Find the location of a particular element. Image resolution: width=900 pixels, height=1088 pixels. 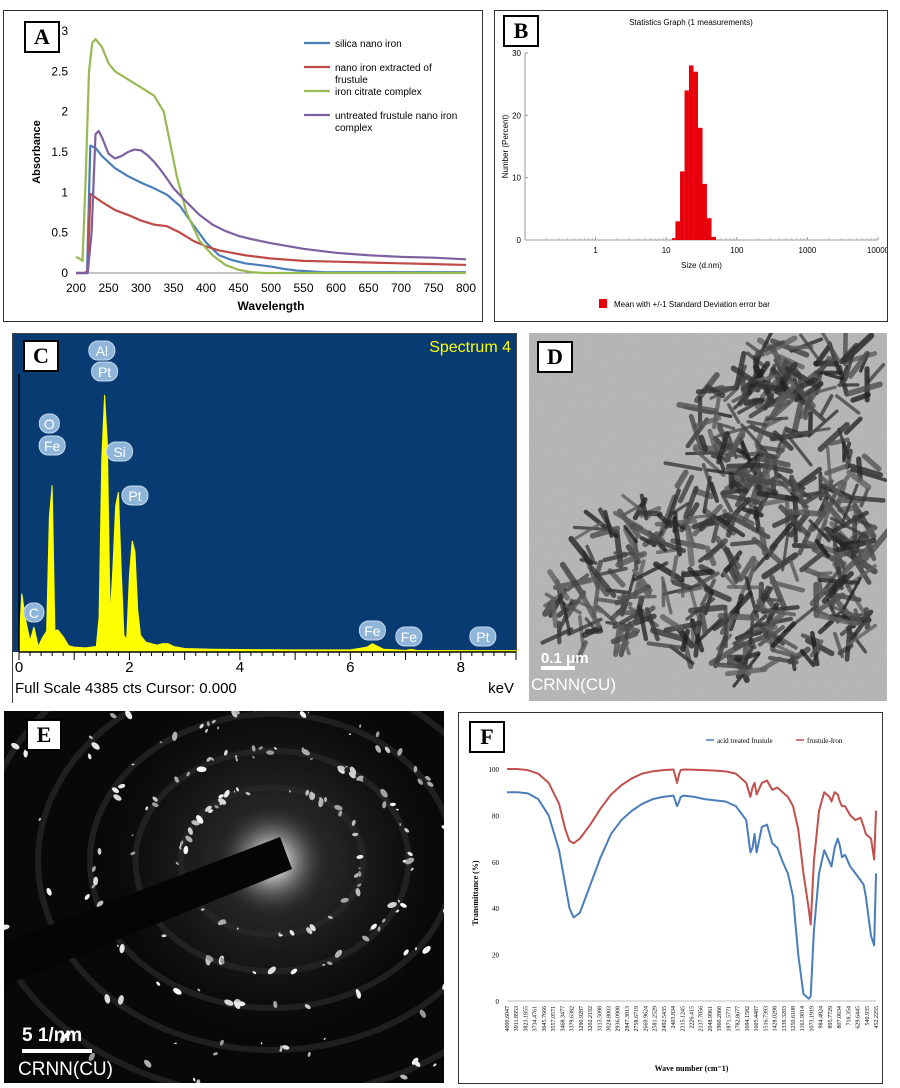

peak-label: Pt is located at coordinates (104, 372).